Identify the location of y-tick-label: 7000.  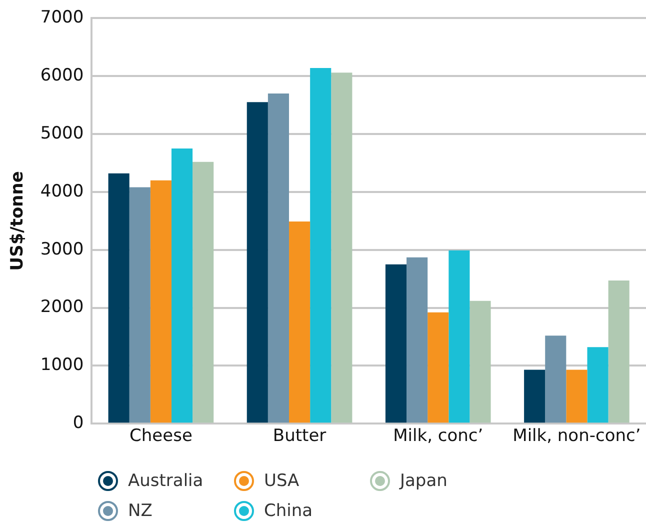
(62, 18).